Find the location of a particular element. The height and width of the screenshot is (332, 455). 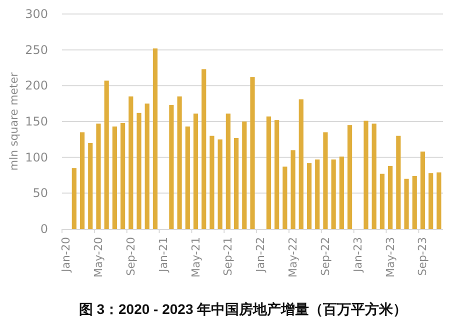

y-tick-label: 250 is located at coordinates (36, 49).